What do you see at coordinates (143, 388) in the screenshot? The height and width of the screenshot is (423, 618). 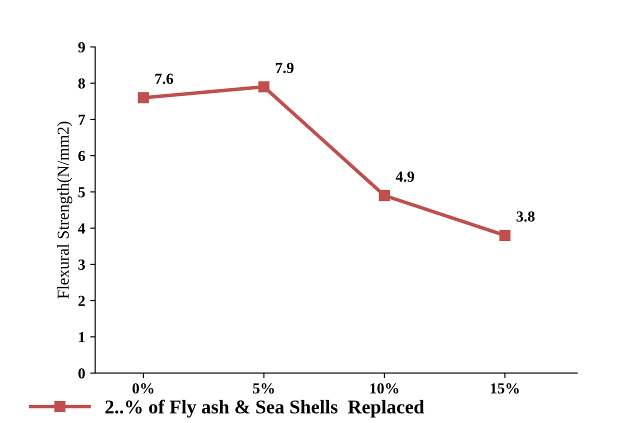 I see `x-tick-label: 0%` at bounding box center [143, 388].